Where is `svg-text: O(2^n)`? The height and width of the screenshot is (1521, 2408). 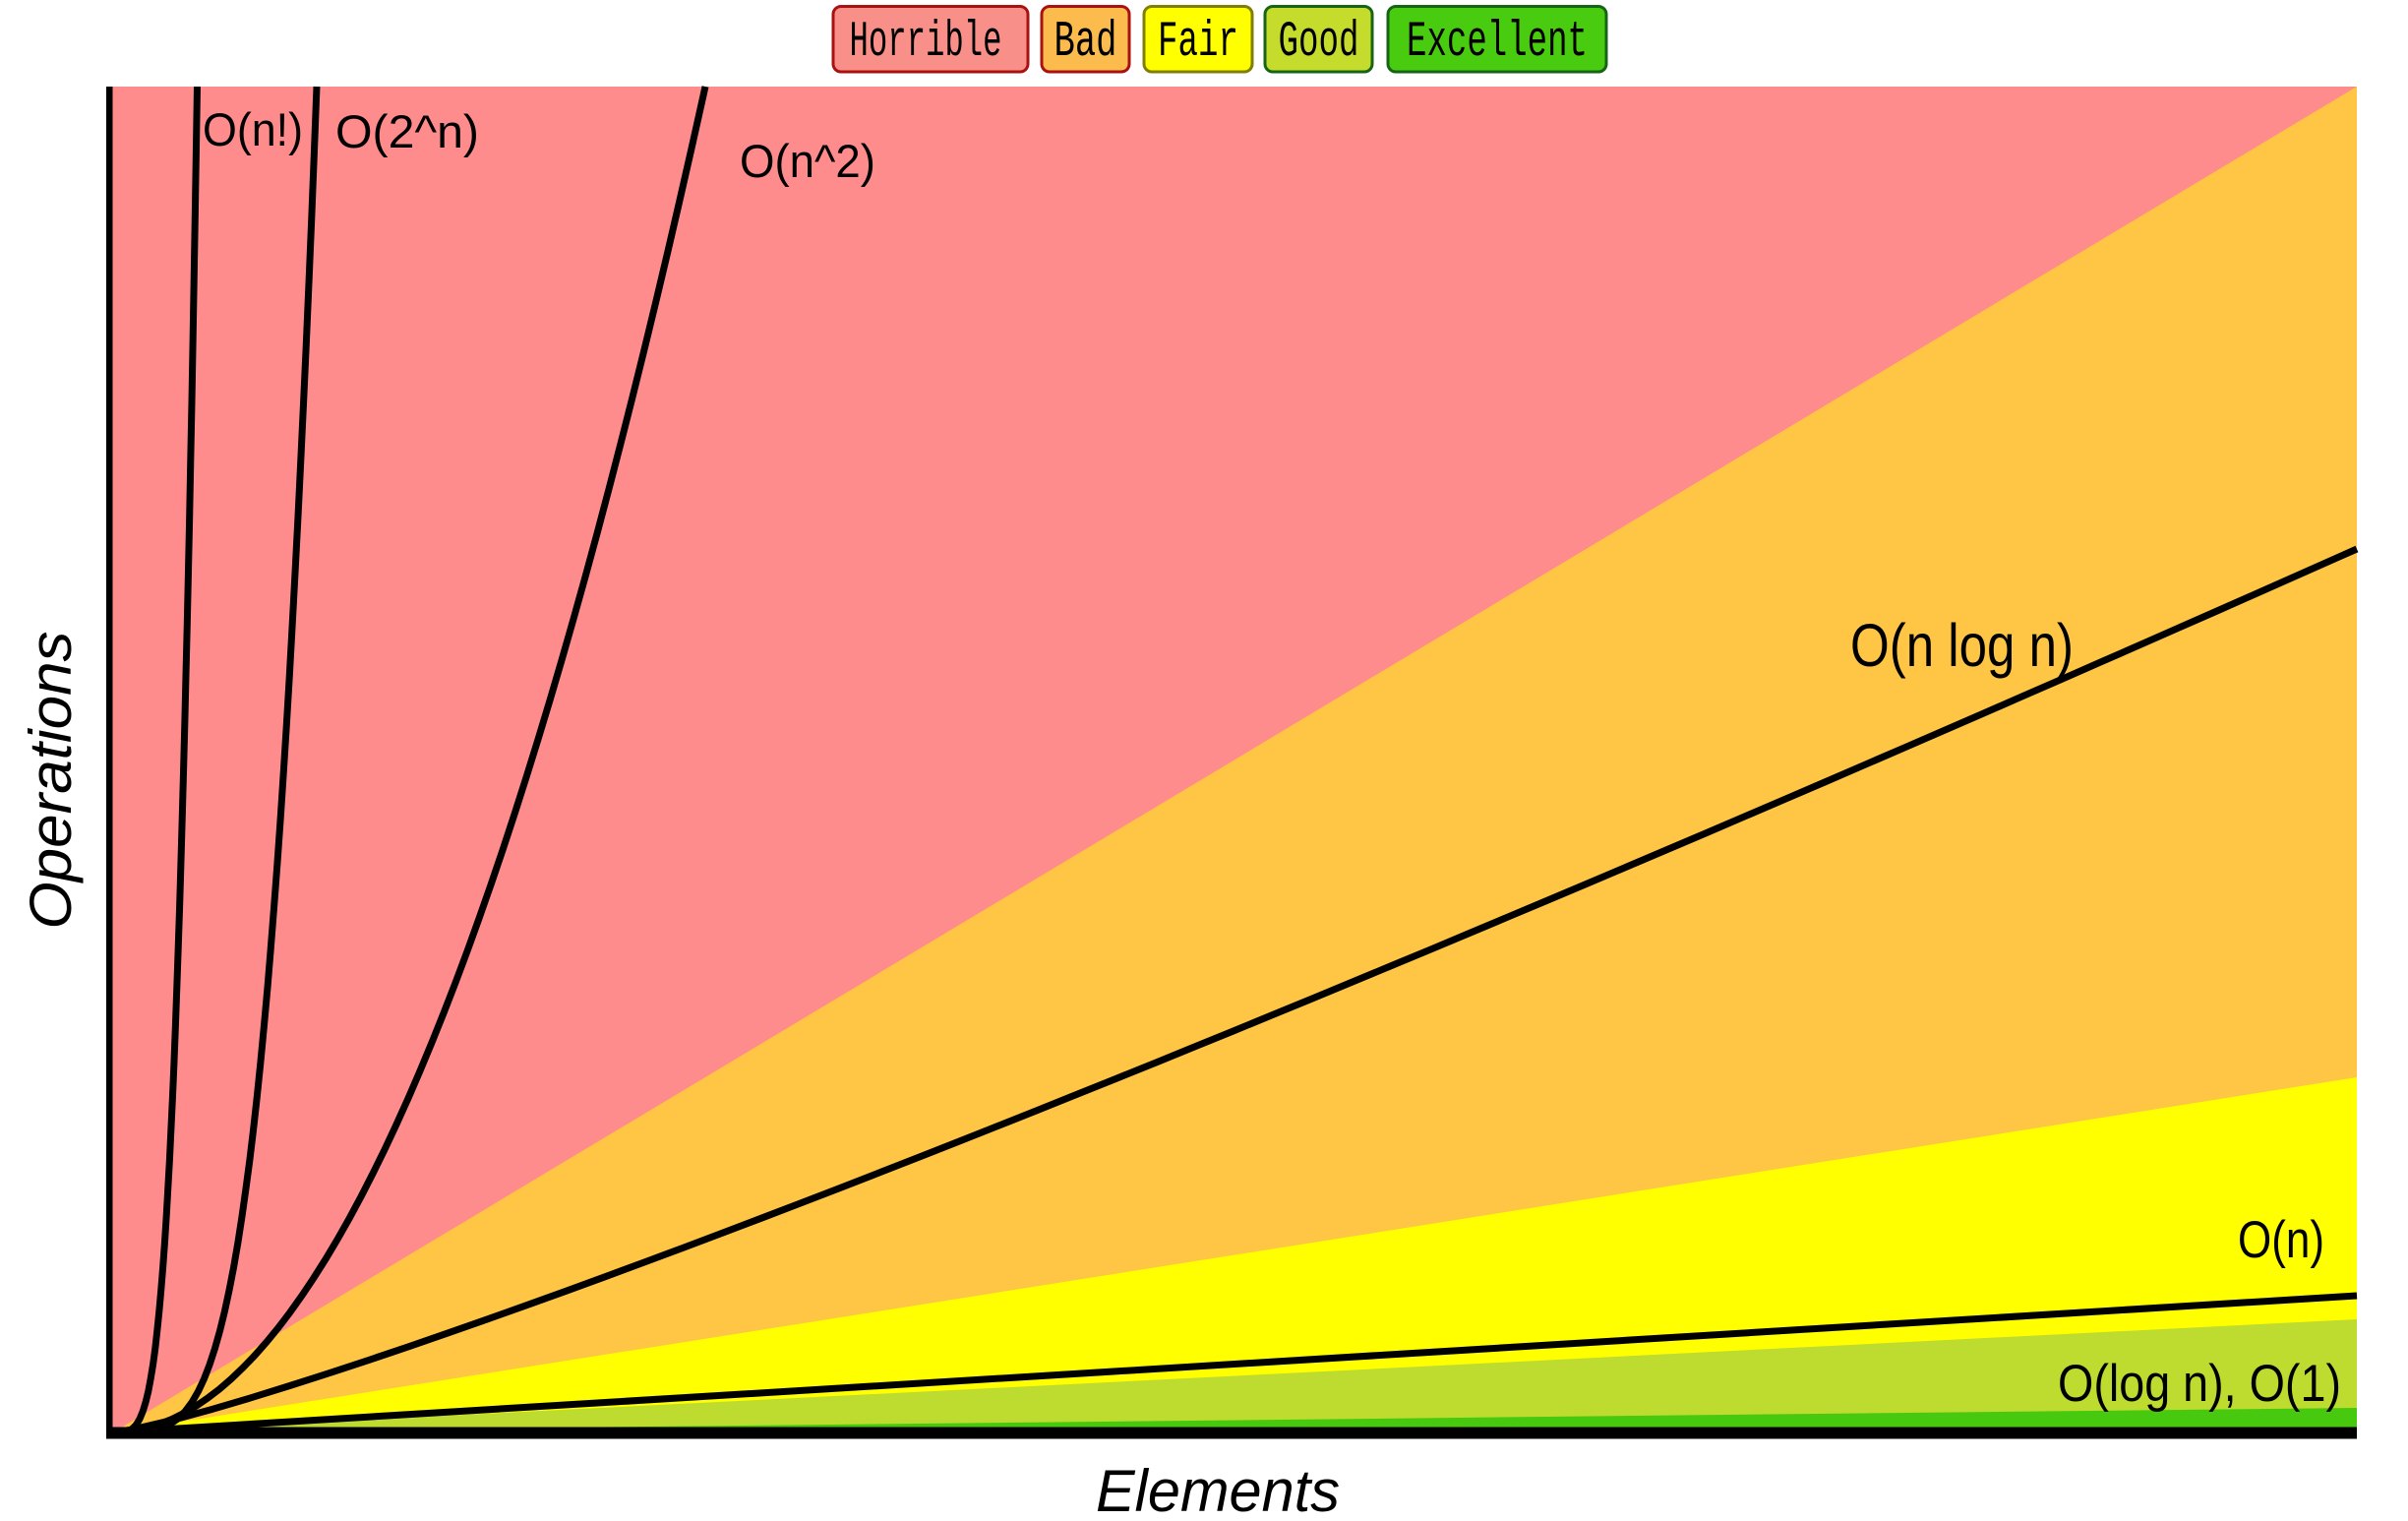
svg-text: O(2^n) is located at coordinates (407, 132).